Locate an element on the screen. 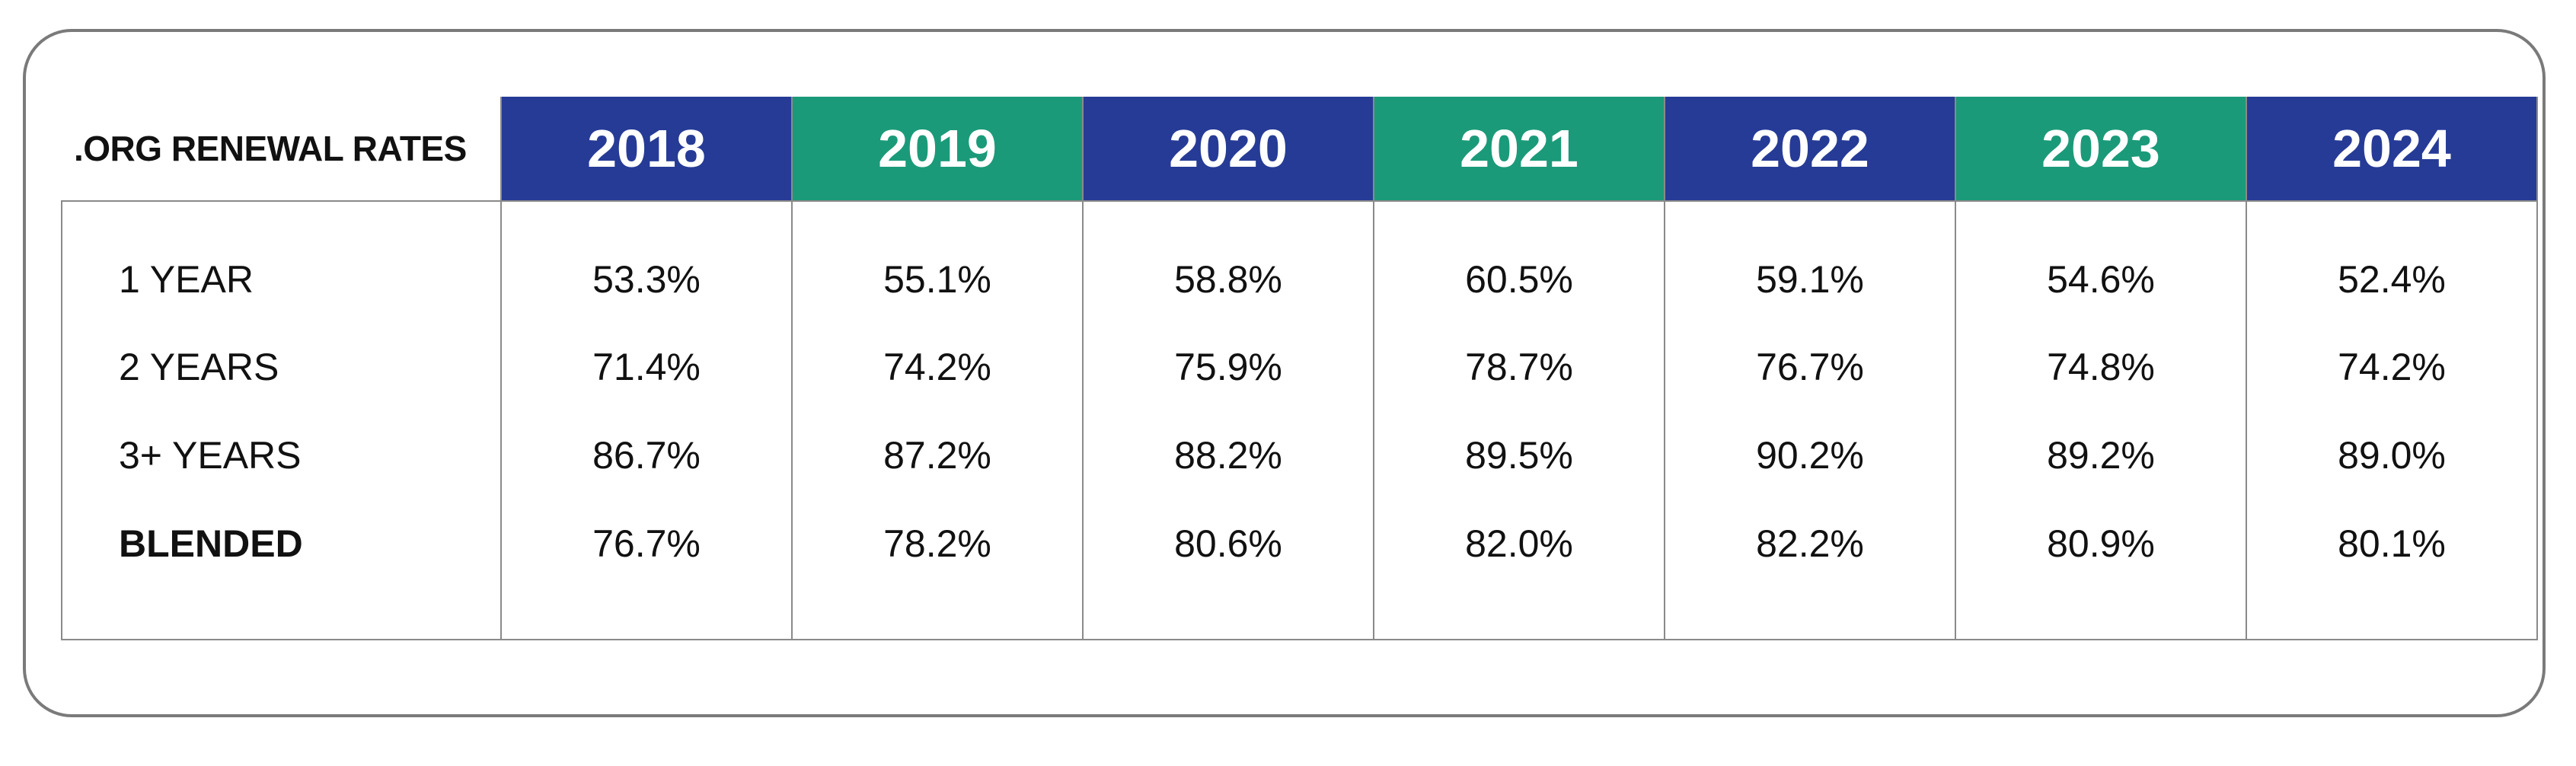  table-cell: 80.9% is located at coordinates (2101, 569).